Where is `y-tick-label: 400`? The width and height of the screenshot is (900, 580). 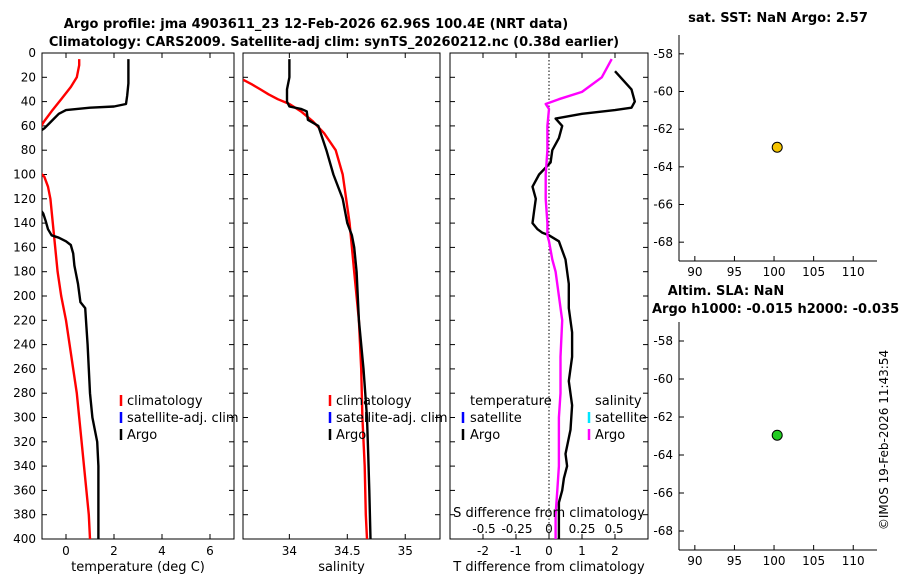 y-tick-label: 400 is located at coordinates (24, 539).